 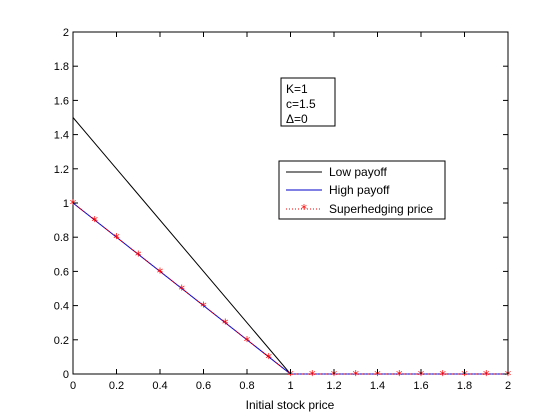 I want to click on legend-label-high-payoff: High payoff, so click(x=359, y=190).